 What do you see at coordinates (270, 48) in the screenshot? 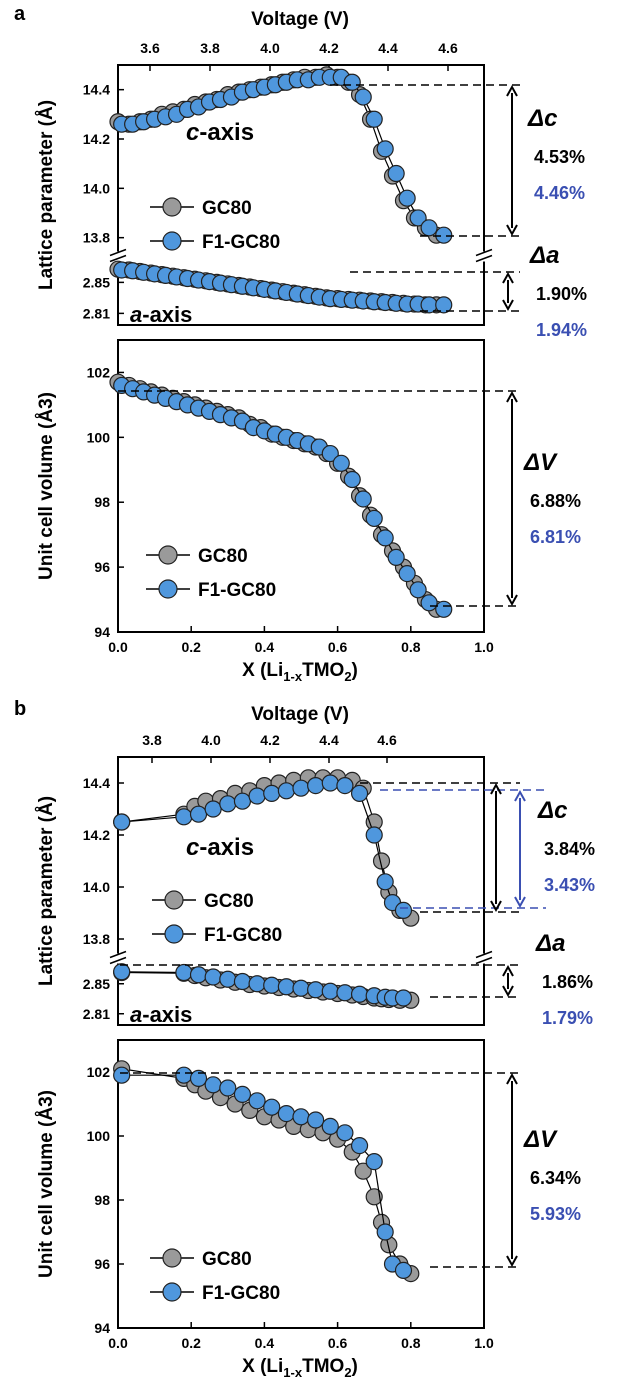
I see `top-tick-label: 4.0` at bounding box center [270, 48].